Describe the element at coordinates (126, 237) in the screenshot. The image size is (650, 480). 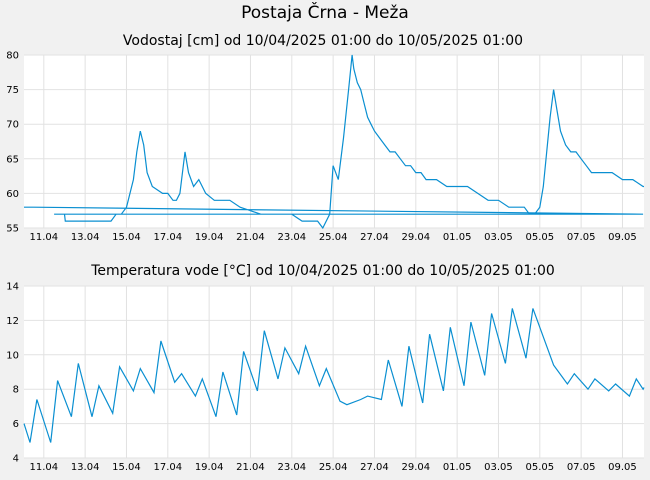
I see `c1-x-tick-label: 15.04` at that location.